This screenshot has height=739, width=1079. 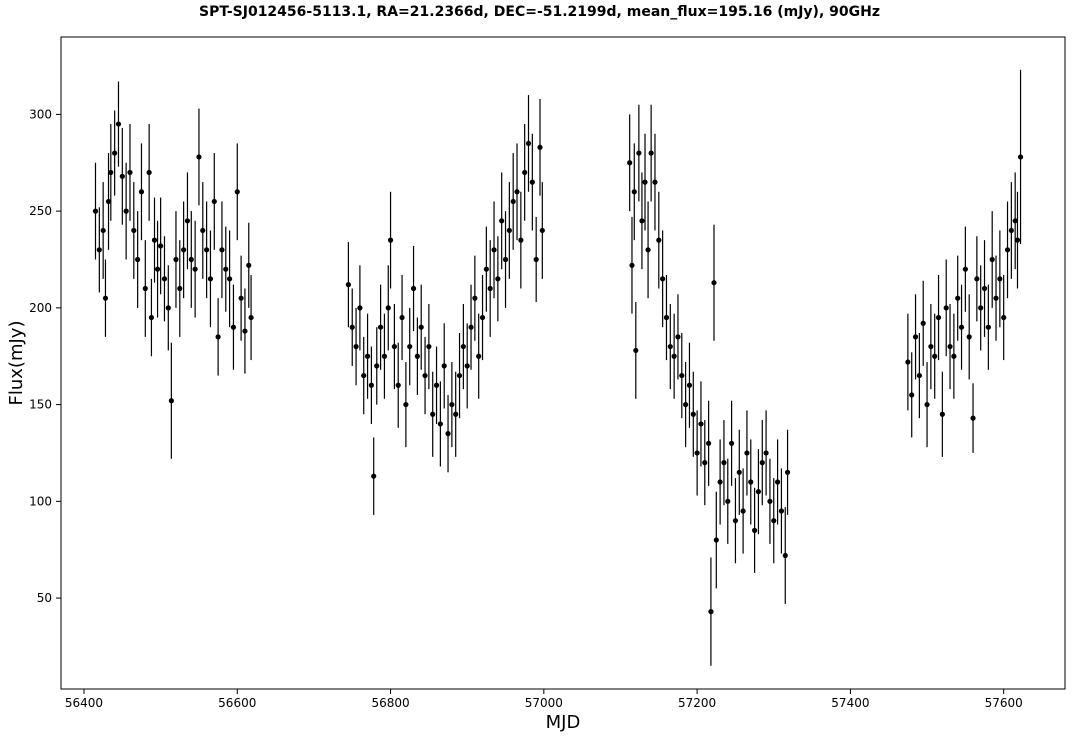 I want to click on x-tick-label: 57200, so click(x=697, y=703).